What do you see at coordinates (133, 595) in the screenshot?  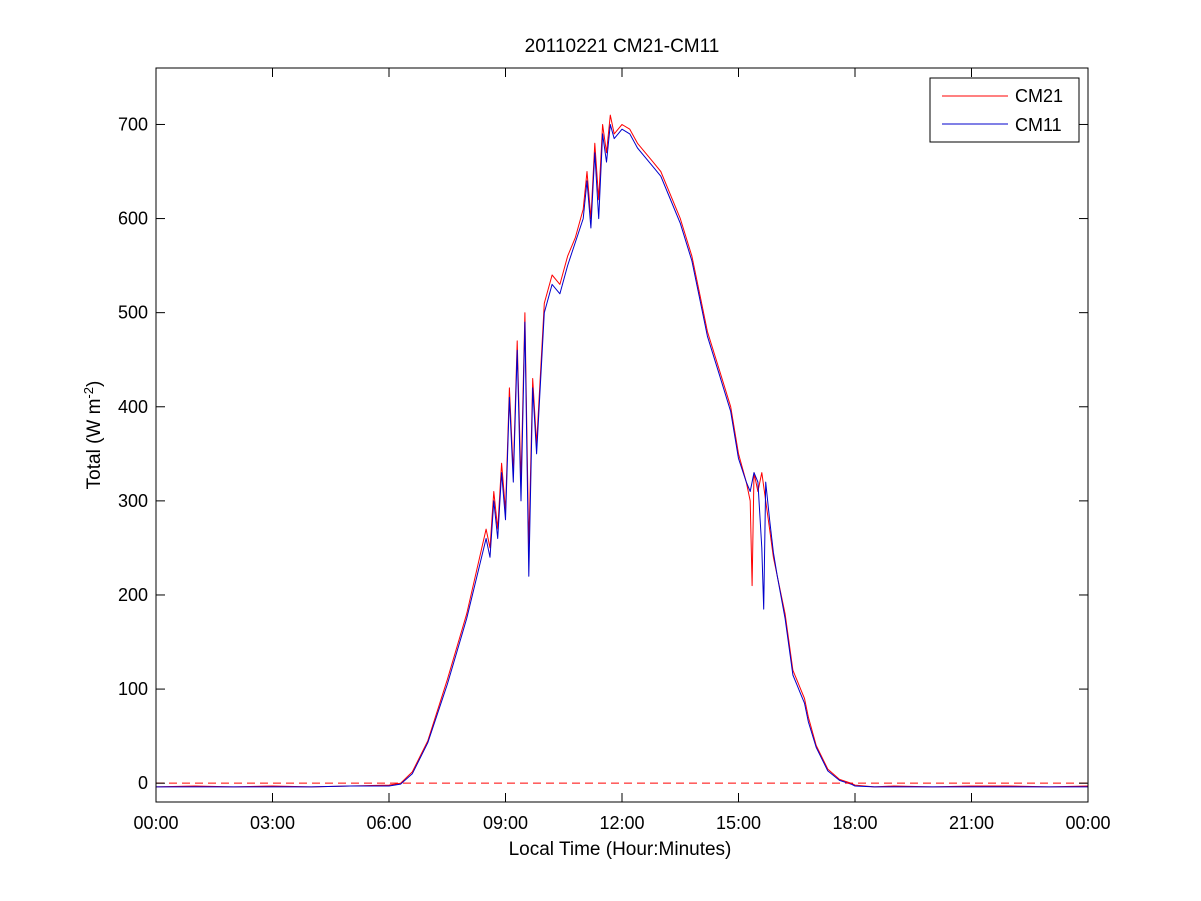 I see `y-tick-label: 200` at bounding box center [133, 595].